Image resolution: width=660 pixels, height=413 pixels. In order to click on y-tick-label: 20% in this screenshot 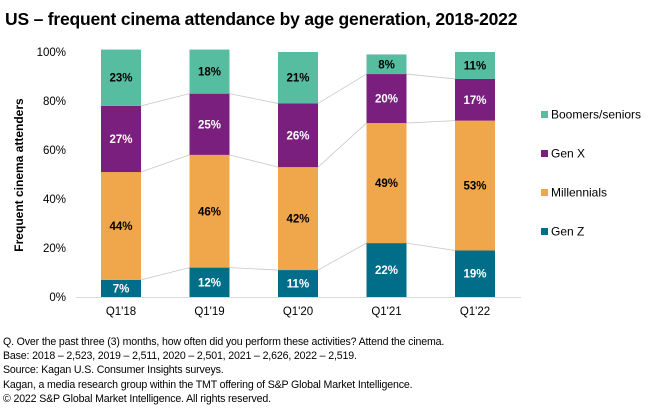, I will do `click(54, 249)`.